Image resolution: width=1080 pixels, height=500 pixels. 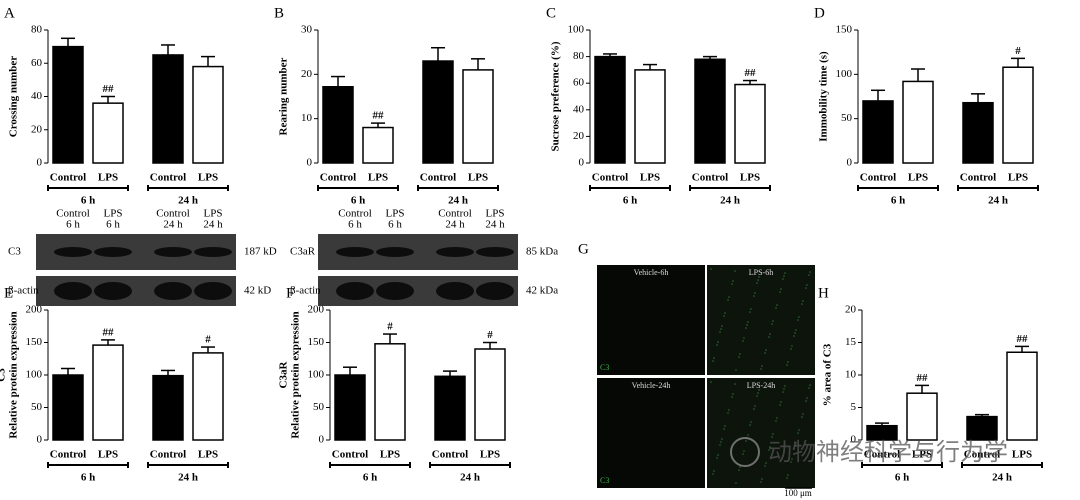 What do you see at coordinates (296, 374) in the screenshot?
I see `y-axis-label: Relative protein expression` at bounding box center [296, 374].